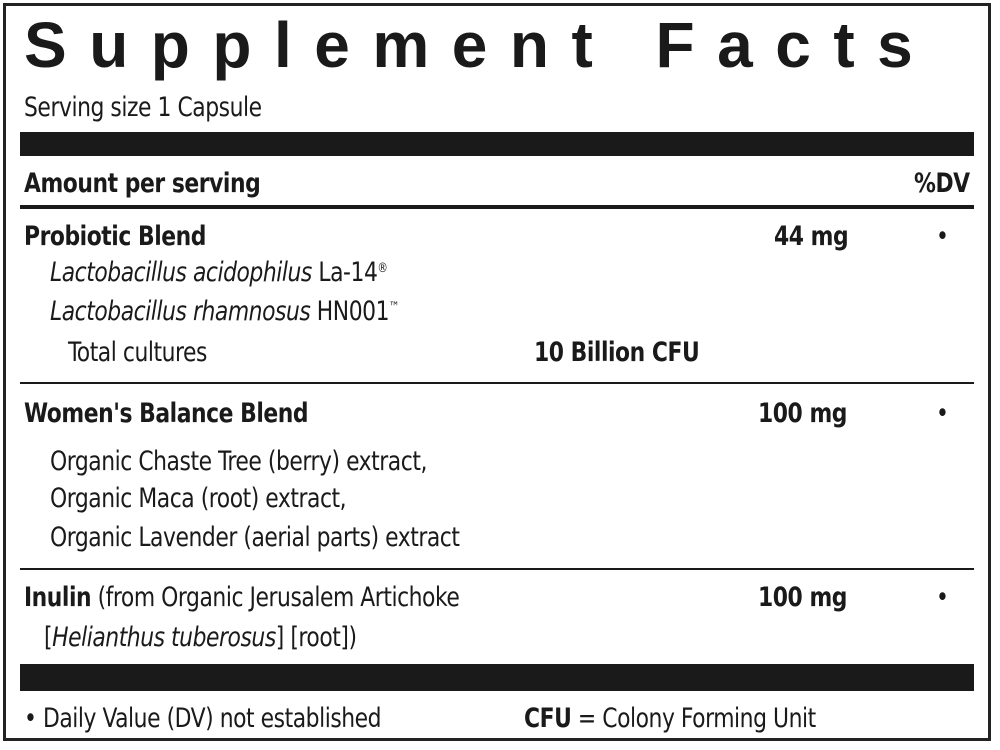 Image resolution: width=1000 pixels, height=750 pixels. What do you see at coordinates (198, 498) in the screenshot?
I see `womens-ingredient: Organic Maca (root) extract,` at bounding box center [198, 498].